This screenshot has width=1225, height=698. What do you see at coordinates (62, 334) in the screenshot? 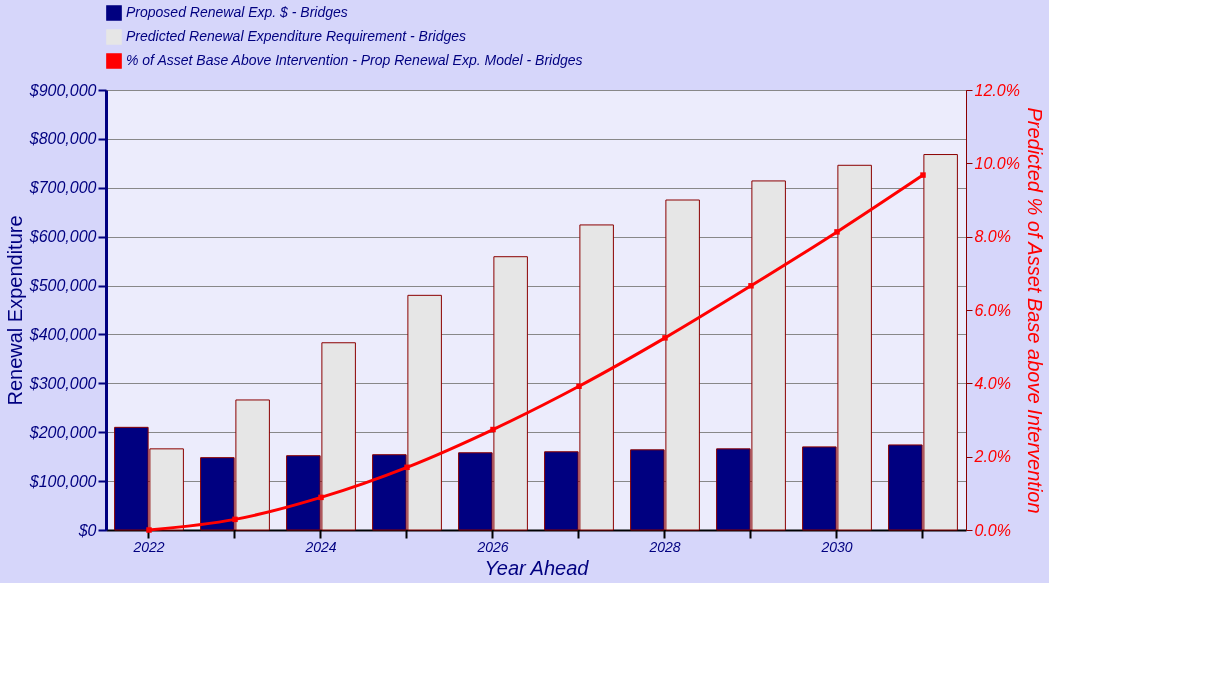
I see `y-tick-label: $400,000` at bounding box center [62, 334].